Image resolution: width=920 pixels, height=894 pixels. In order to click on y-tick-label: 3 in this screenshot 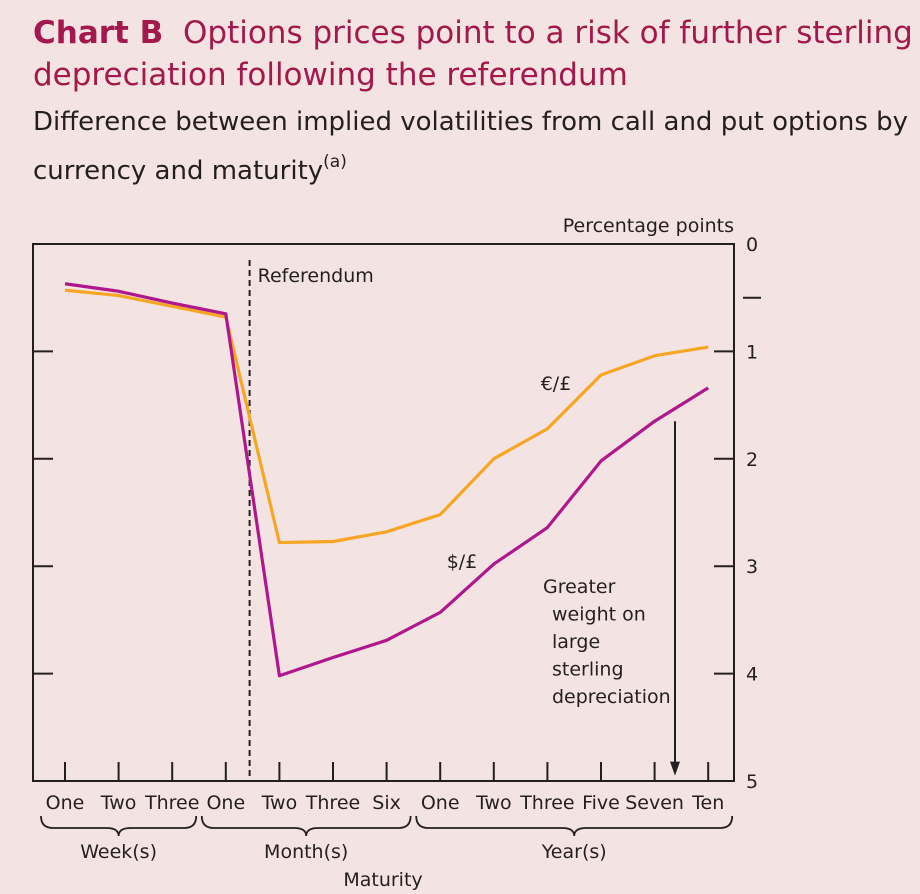, I will do `click(752, 567)`.